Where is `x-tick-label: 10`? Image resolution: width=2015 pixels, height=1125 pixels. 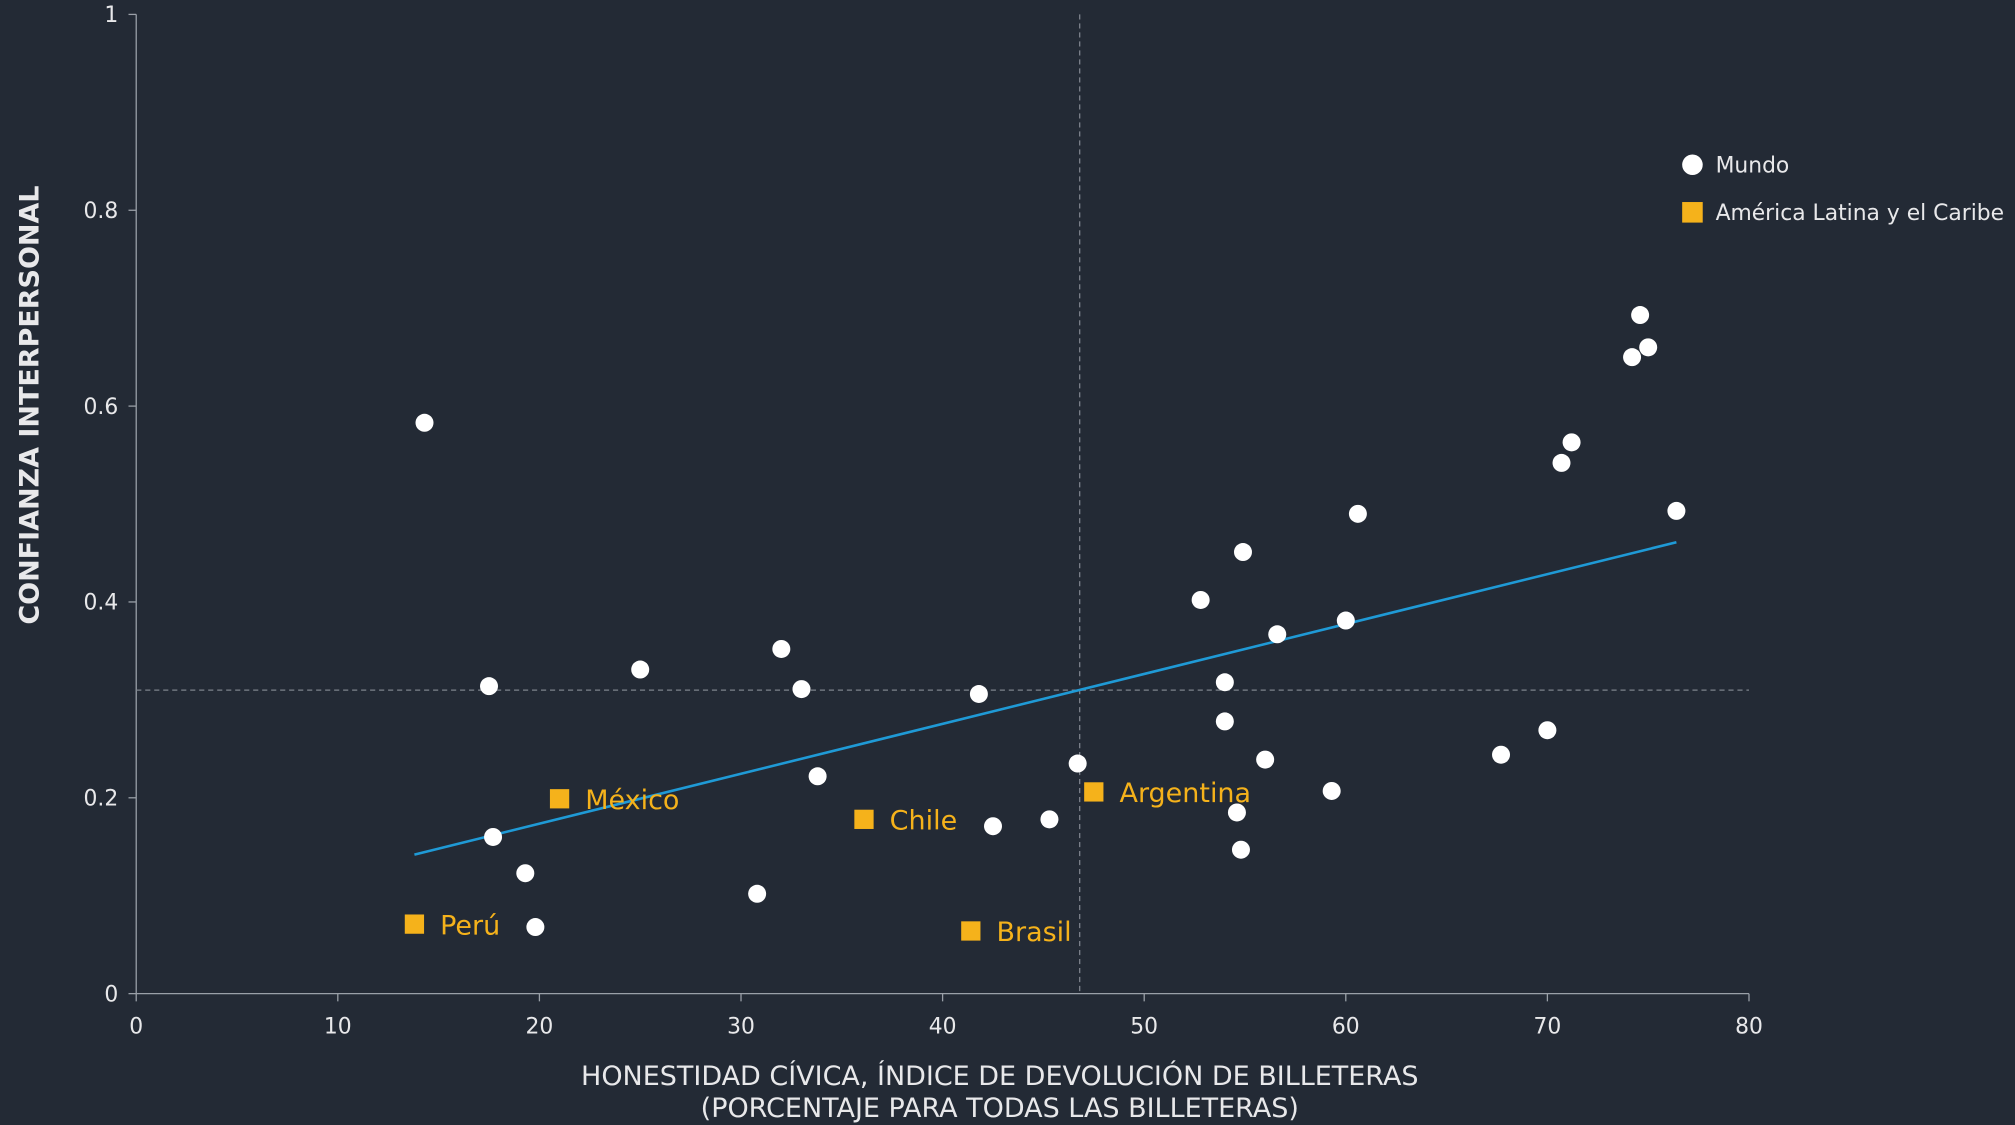
x-tick-label: 10 is located at coordinates (338, 1026).